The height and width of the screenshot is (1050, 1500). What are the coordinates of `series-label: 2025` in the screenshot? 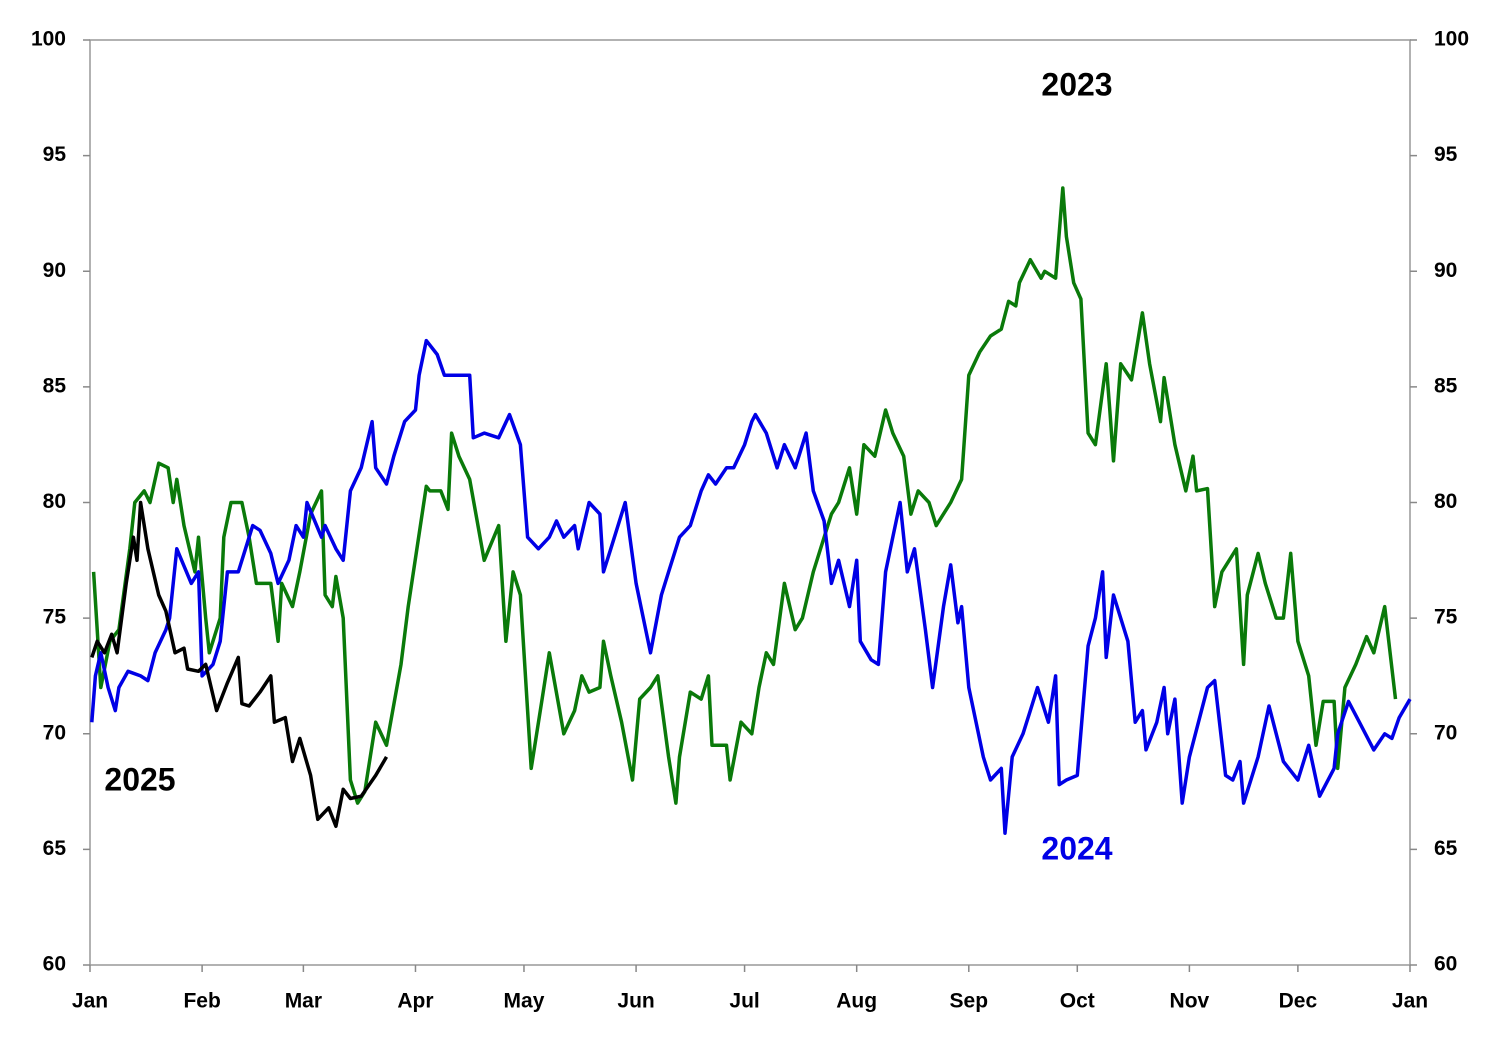 It's located at (139, 779).